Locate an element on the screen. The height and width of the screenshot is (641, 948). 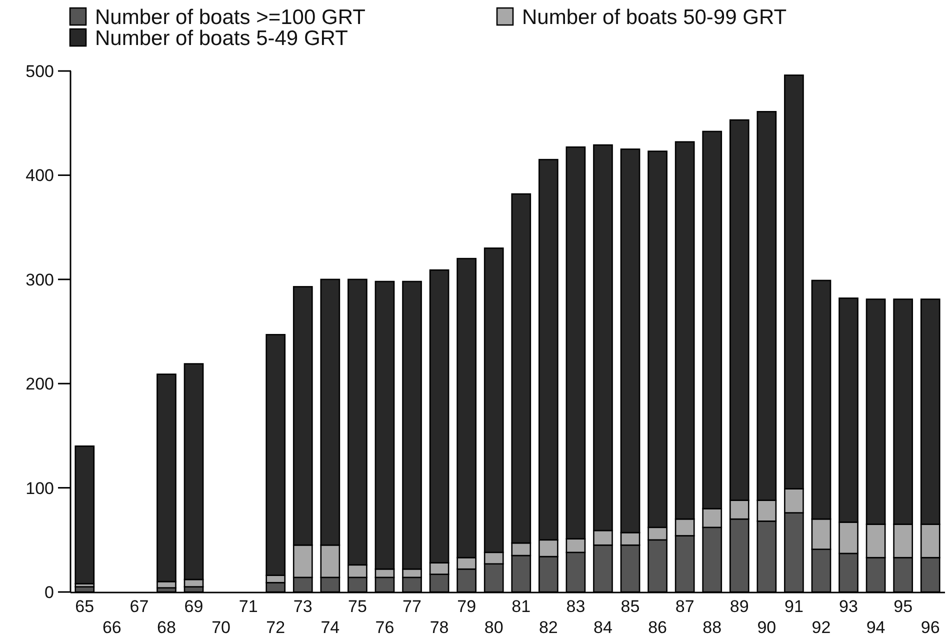
x-tick-label: 79 is located at coordinates (466, 606).